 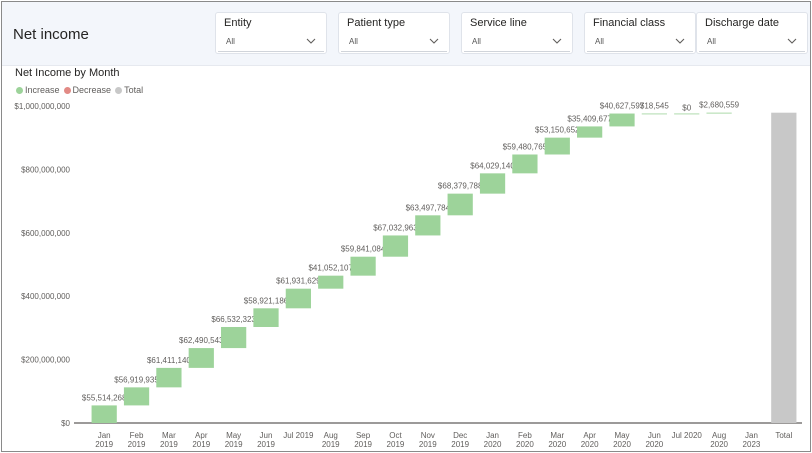 What do you see at coordinates (640, 43) in the screenshot?
I see `financial-class-dropdown: All` at bounding box center [640, 43].